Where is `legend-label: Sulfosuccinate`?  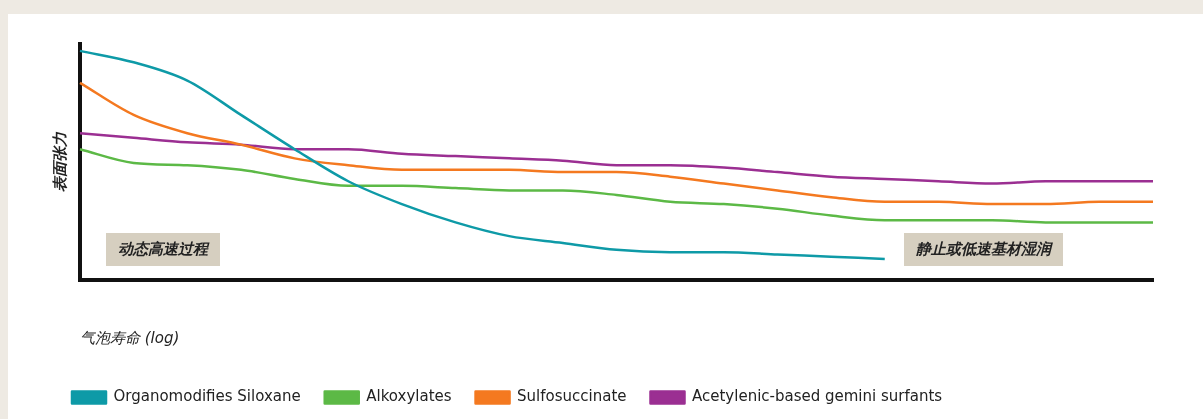 legend-label: Sulfosuccinate is located at coordinates (572, 396).